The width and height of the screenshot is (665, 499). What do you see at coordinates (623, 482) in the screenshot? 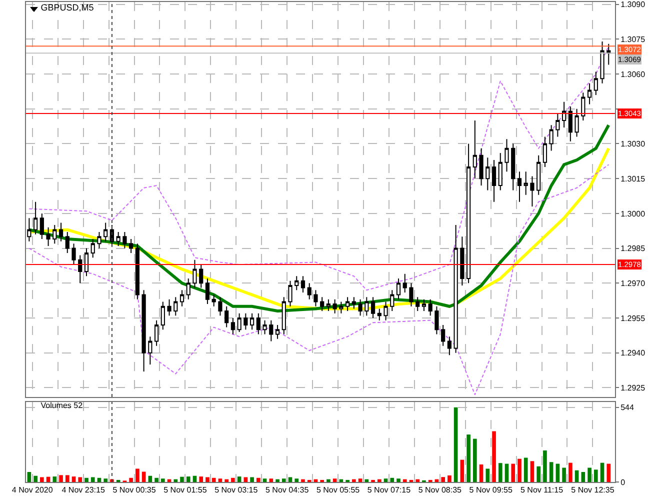
I see `y-tick-label: 0` at bounding box center [623, 482].